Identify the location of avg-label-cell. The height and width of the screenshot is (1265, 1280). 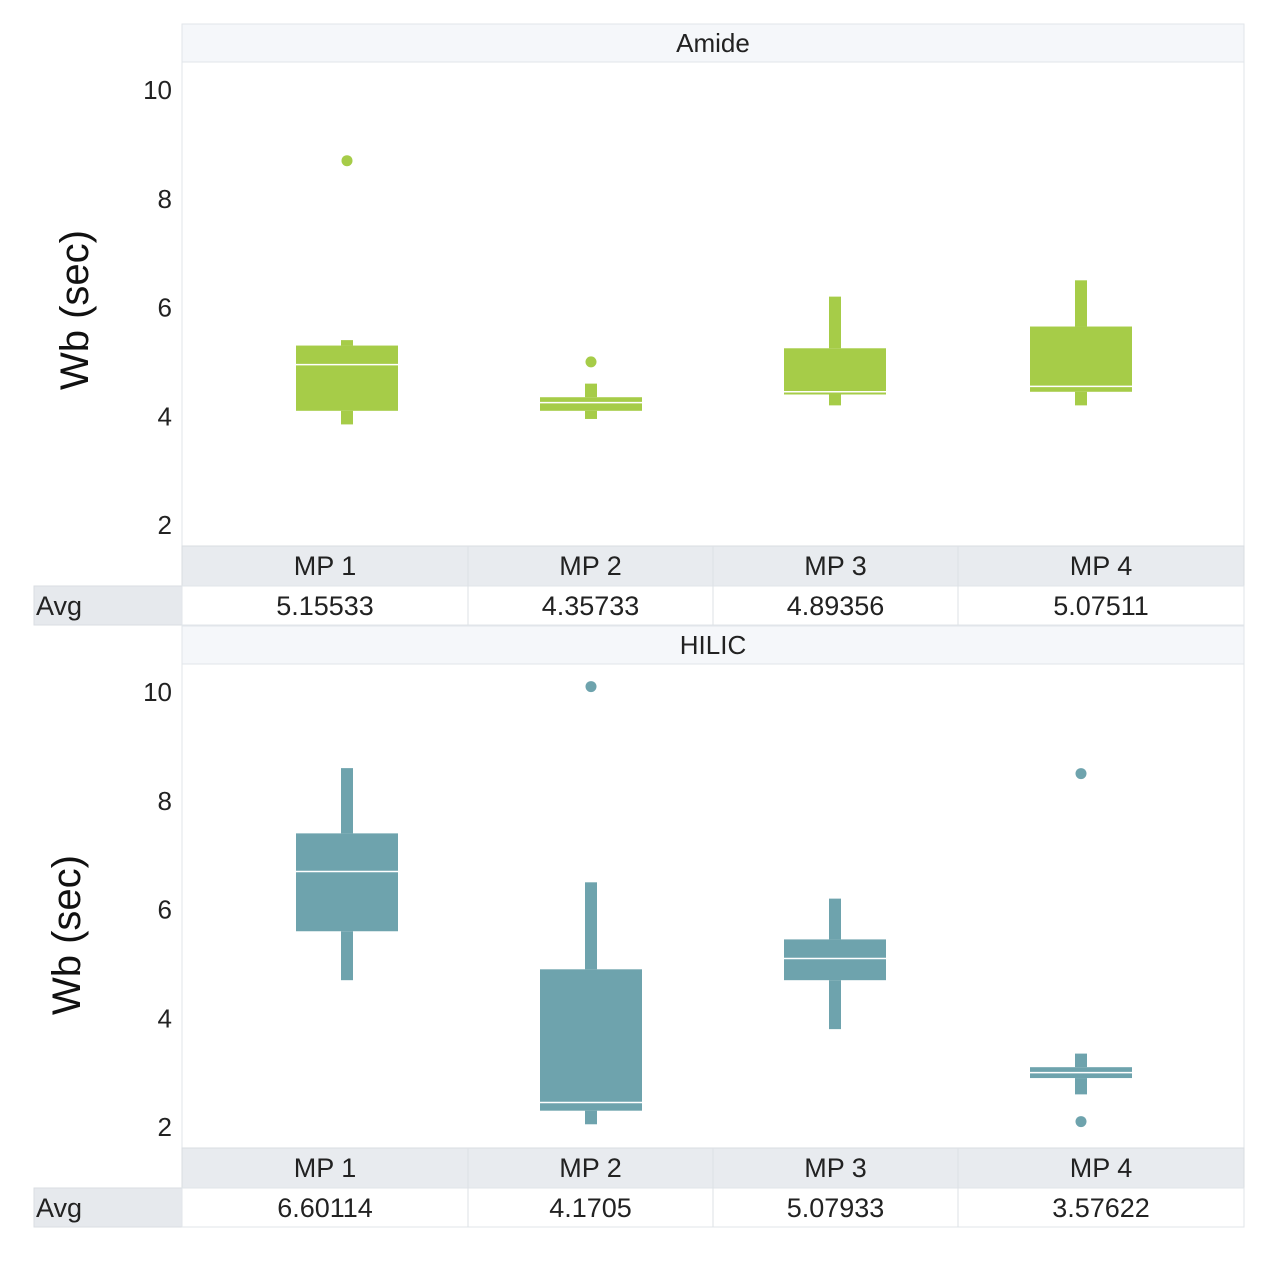
(108, 1207).